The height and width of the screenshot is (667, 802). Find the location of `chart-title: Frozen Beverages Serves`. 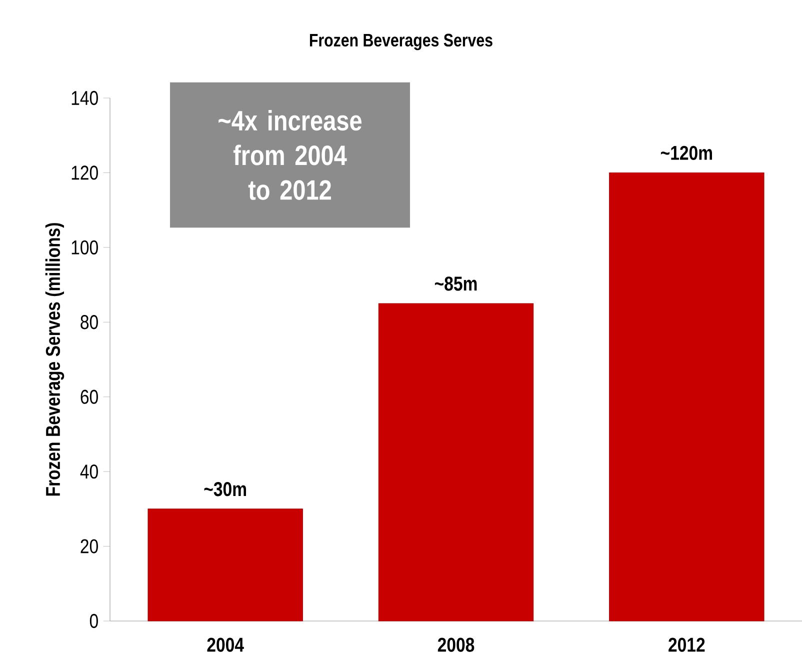

chart-title: Frozen Beverages Serves is located at coordinates (401, 42).